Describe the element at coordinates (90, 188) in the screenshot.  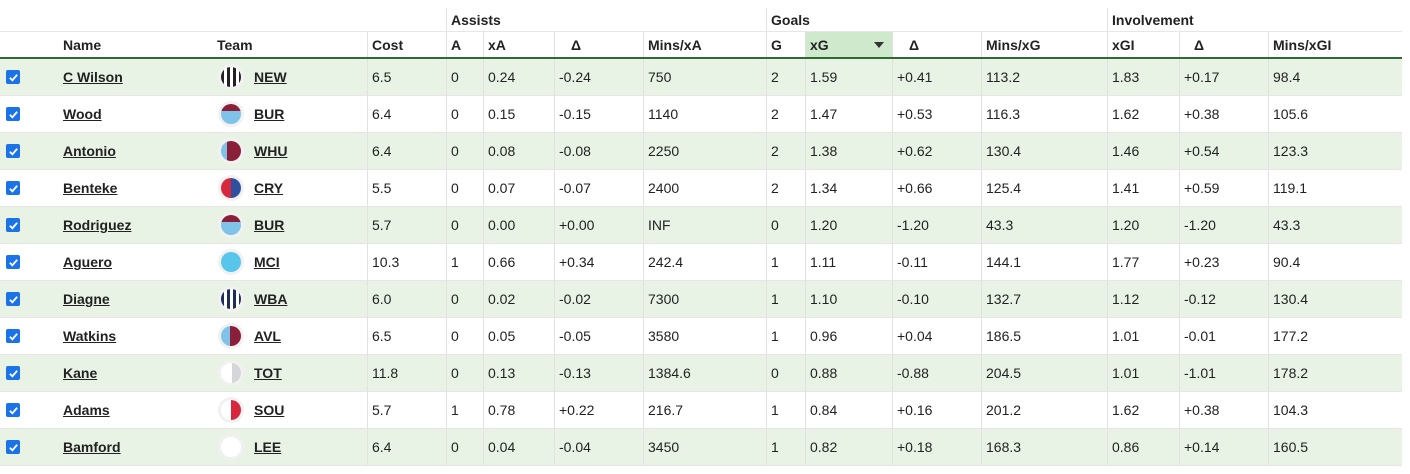
I see `player-name-link: Benteke` at that location.